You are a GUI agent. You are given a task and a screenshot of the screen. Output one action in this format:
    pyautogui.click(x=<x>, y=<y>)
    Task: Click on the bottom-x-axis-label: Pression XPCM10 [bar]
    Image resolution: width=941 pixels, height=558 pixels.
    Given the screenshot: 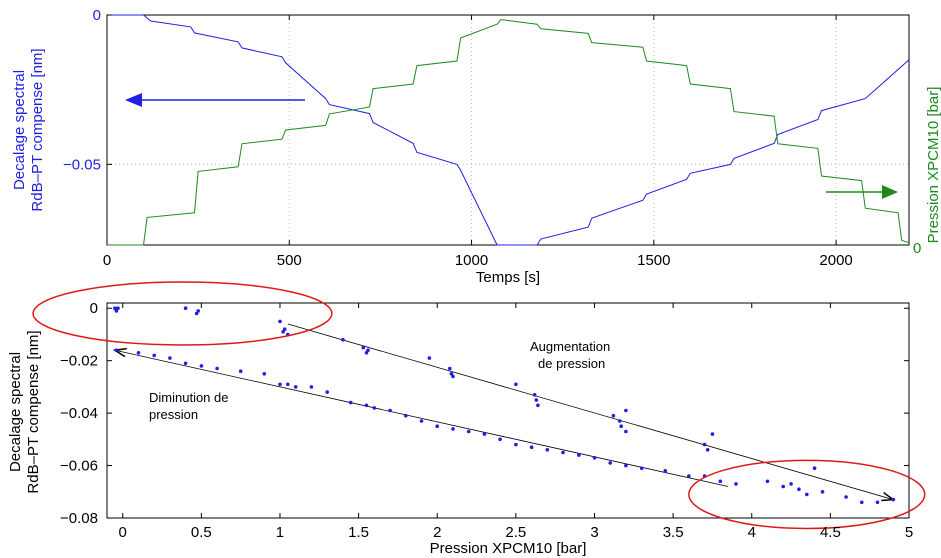 What is the action you would take?
    pyautogui.click(x=508, y=548)
    